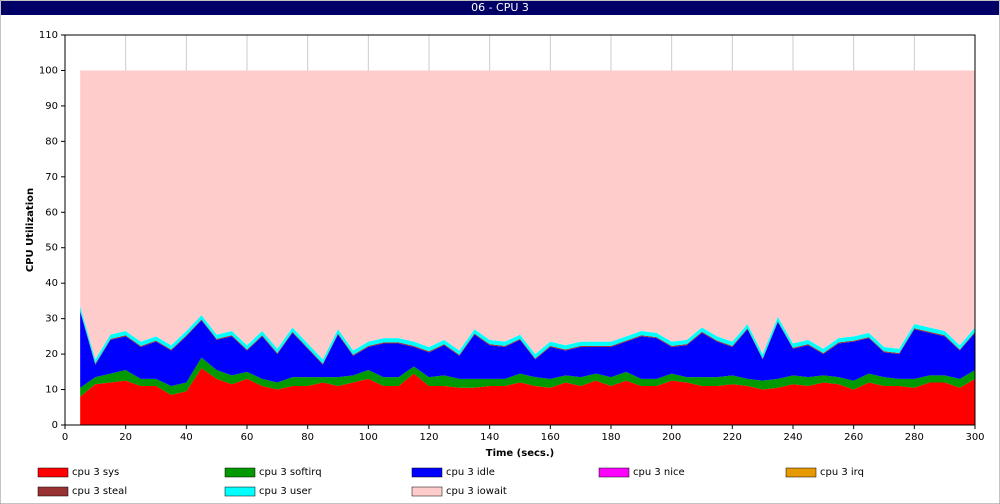  Describe the element at coordinates (48, 35) in the screenshot. I see `y-tick-label: 110` at that location.